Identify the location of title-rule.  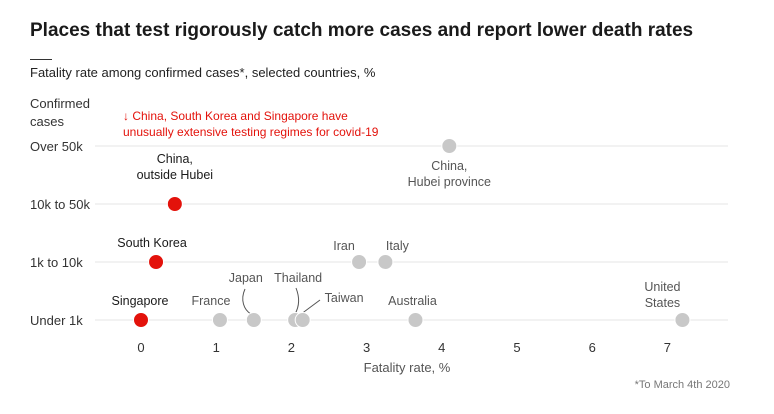
(41, 59).